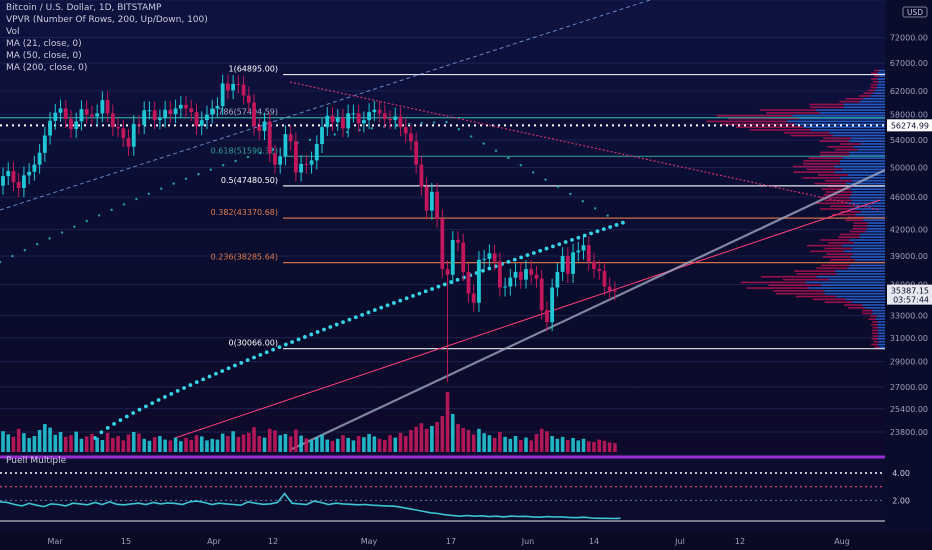 This screenshot has height=550, width=932. Describe the element at coordinates (47, 68) in the screenshot. I see `indicator-ma200: MA (200, close, 0)` at that location.